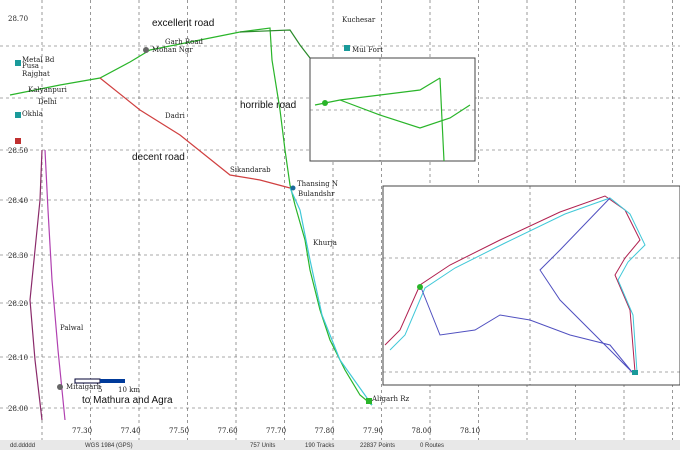 Image resolution: width=680 pixels, height=450 pixels. What do you see at coordinates (359, 20) in the screenshot?
I see `place-label: Kuchesar` at bounding box center [359, 20].